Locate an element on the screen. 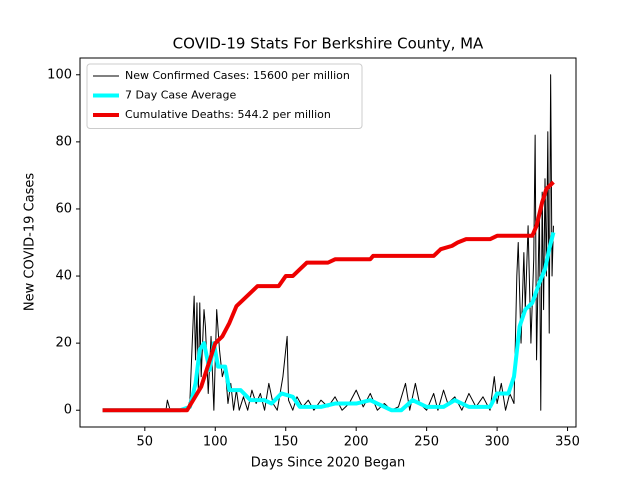 The image size is (640, 484). y-tick-label: 0 is located at coordinates (68, 410).